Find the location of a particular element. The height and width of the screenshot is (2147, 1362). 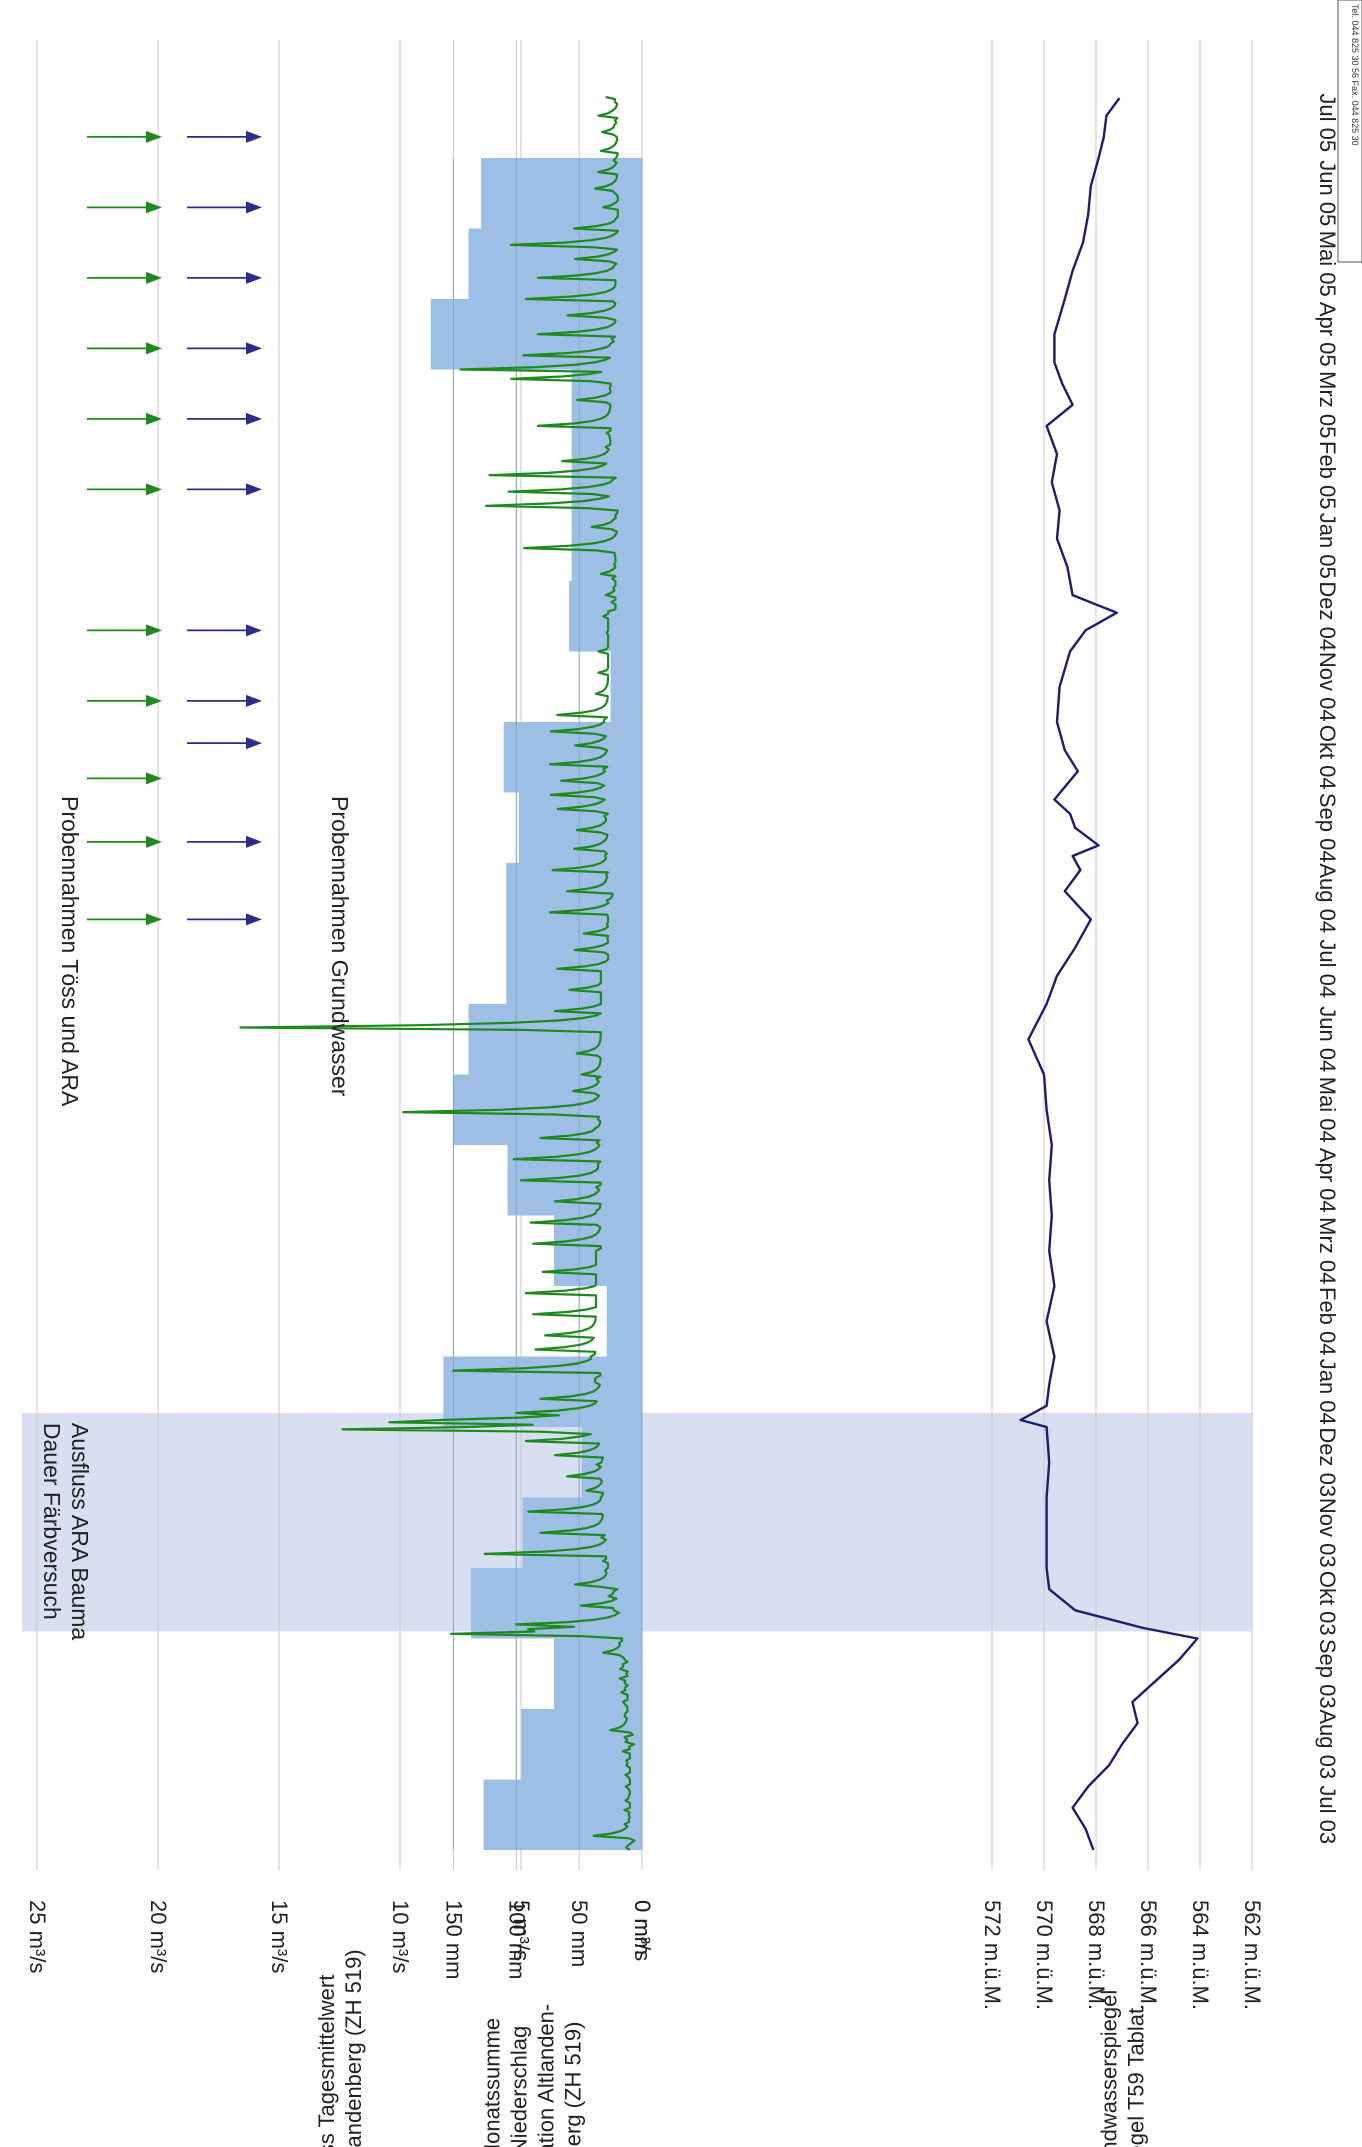

stamp-frame is located at coordinates (1349, 131).